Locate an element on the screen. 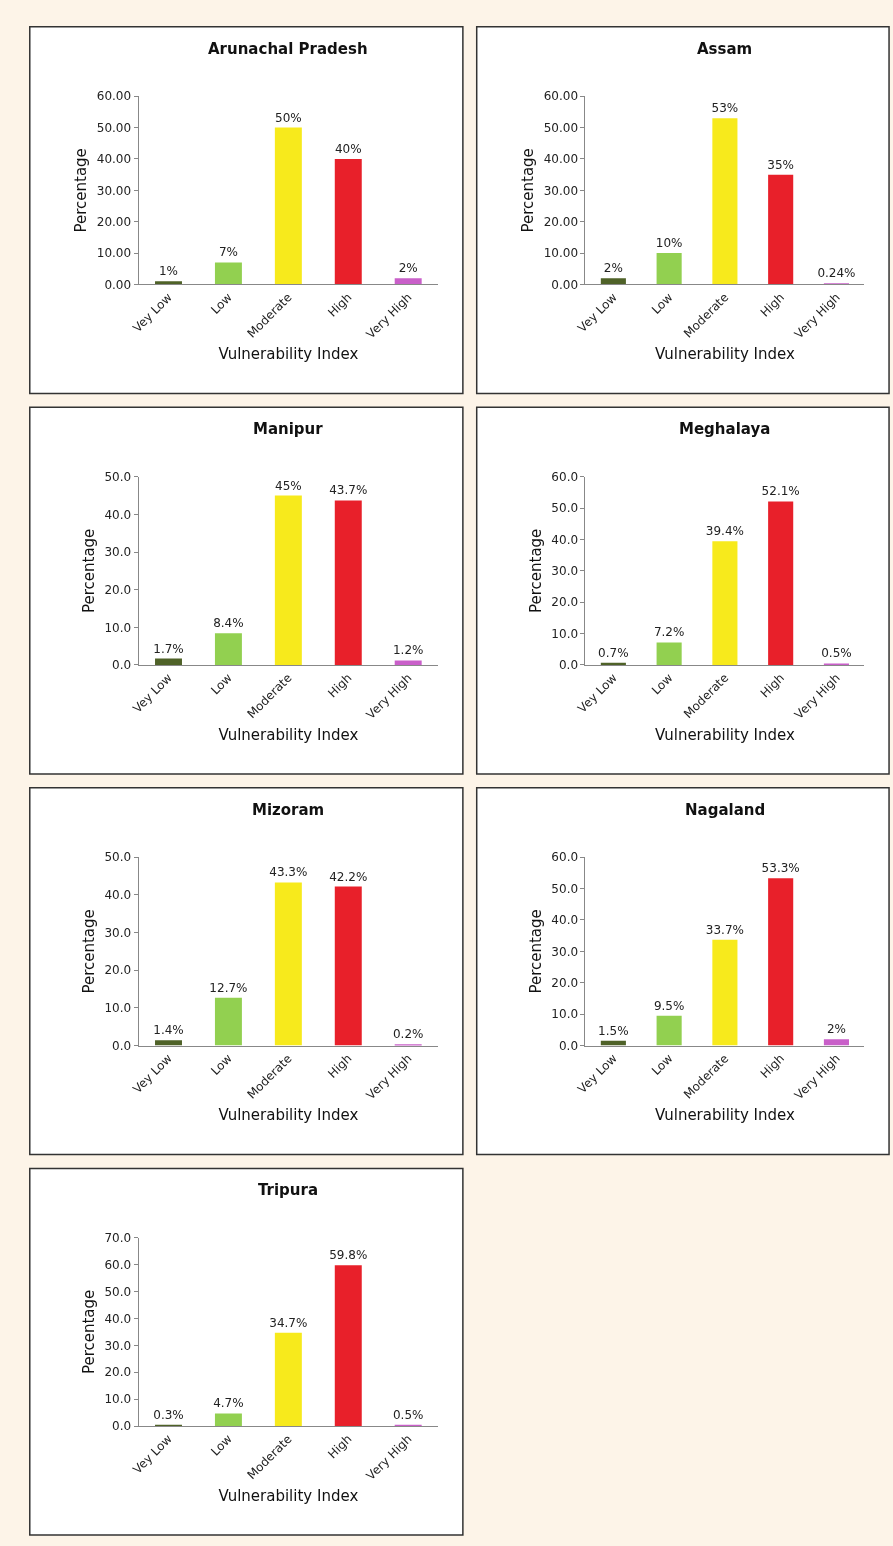  data-label: 8.4% is located at coordinates (228, 623).